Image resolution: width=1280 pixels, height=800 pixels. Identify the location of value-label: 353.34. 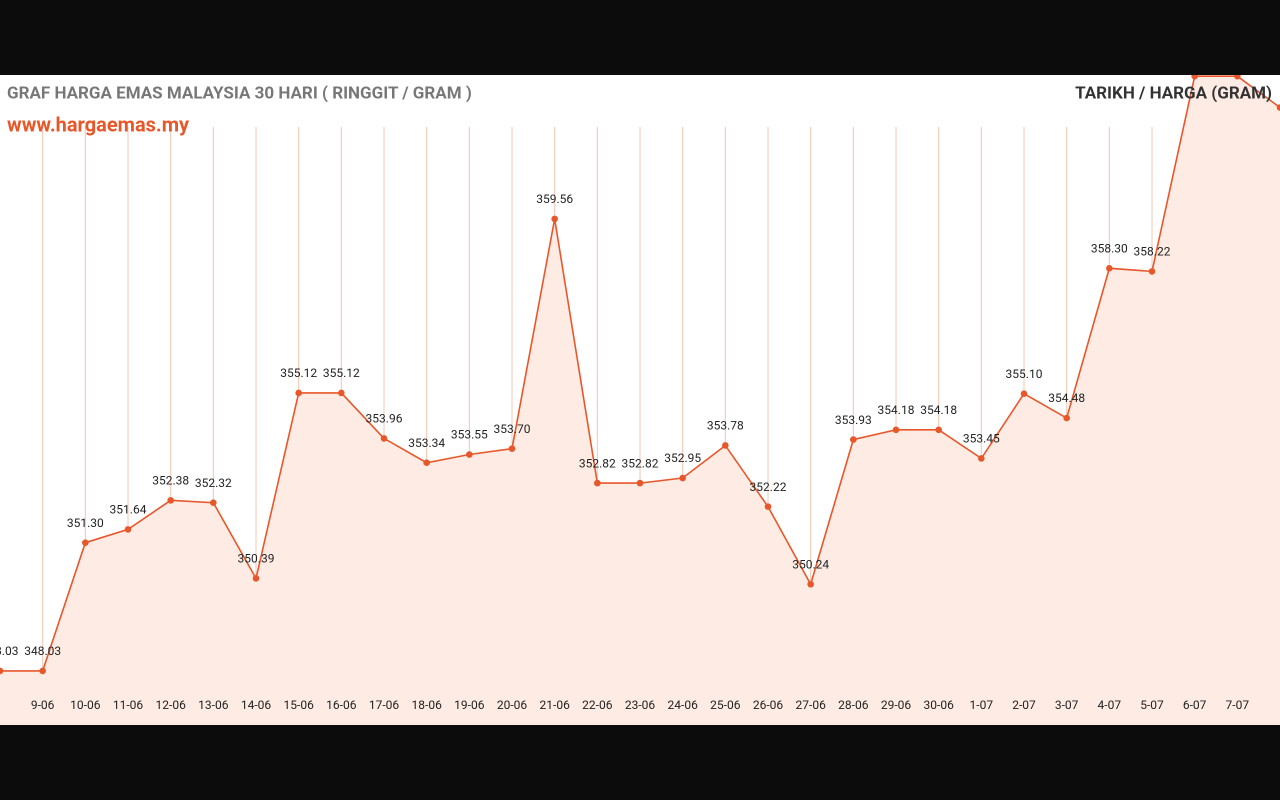
(426, 443).